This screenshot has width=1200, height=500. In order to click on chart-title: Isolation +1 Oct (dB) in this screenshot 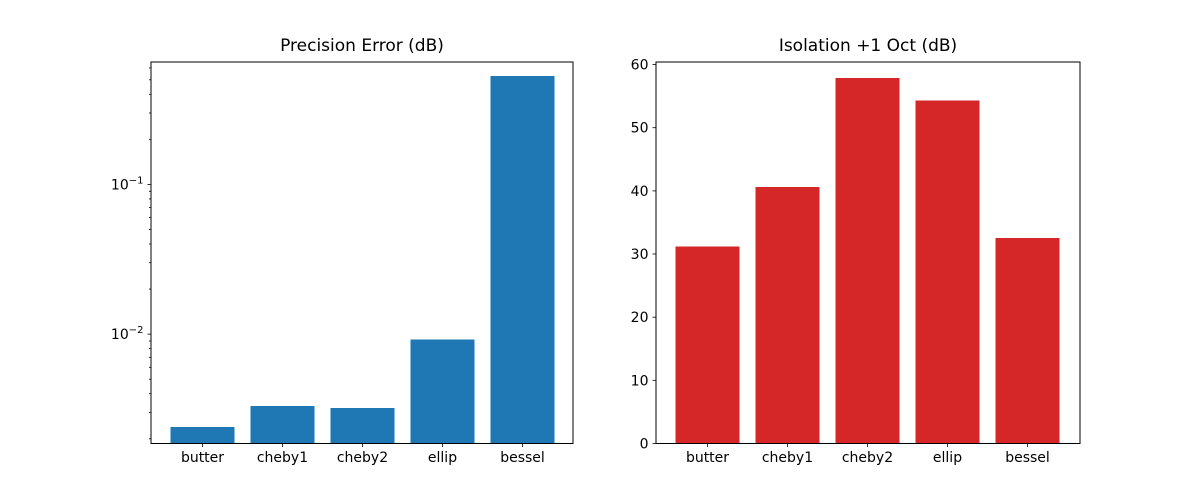, I will do `click(868, 46)`.